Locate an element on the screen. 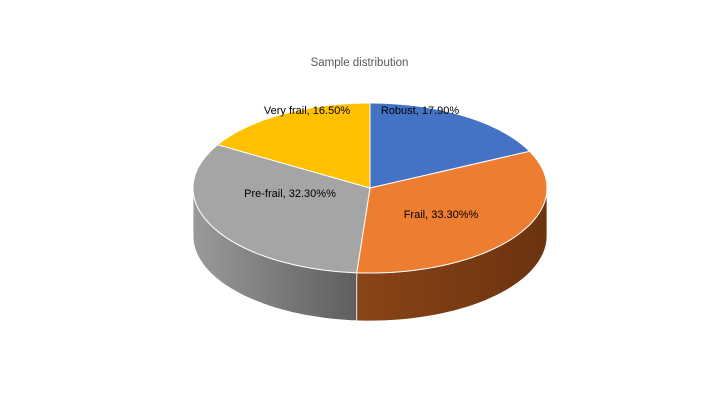  data-label-pre-frail: Pre-frail, 32.30%% is located at coordinates (290, 194).